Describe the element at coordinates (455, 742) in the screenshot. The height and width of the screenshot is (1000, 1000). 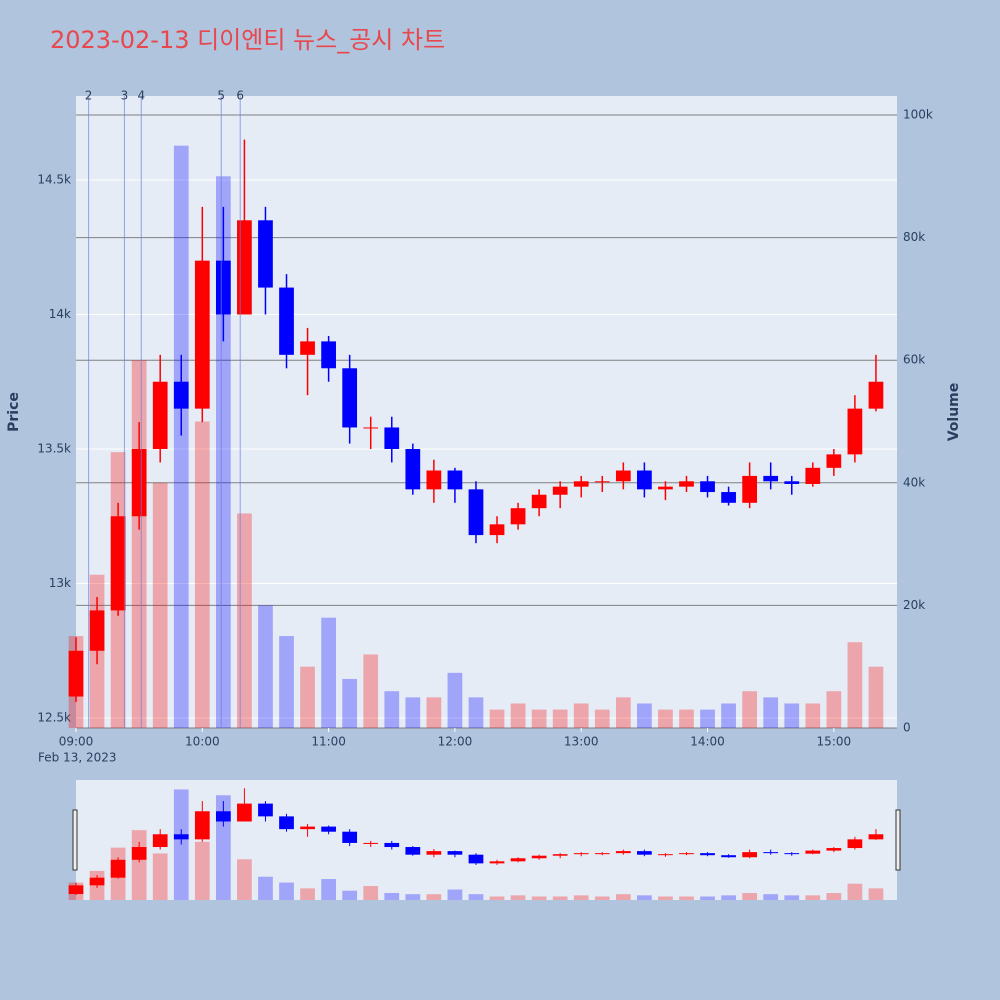
I see `x-tick-label: 12:00` at that location.